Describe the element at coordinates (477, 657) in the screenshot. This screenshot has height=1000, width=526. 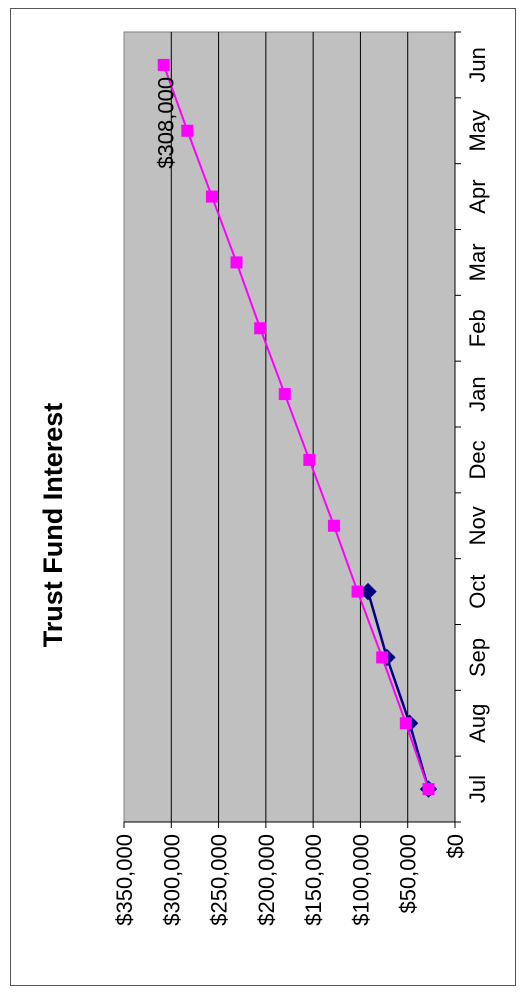
I see `category-tick-label: Sep` at that location.